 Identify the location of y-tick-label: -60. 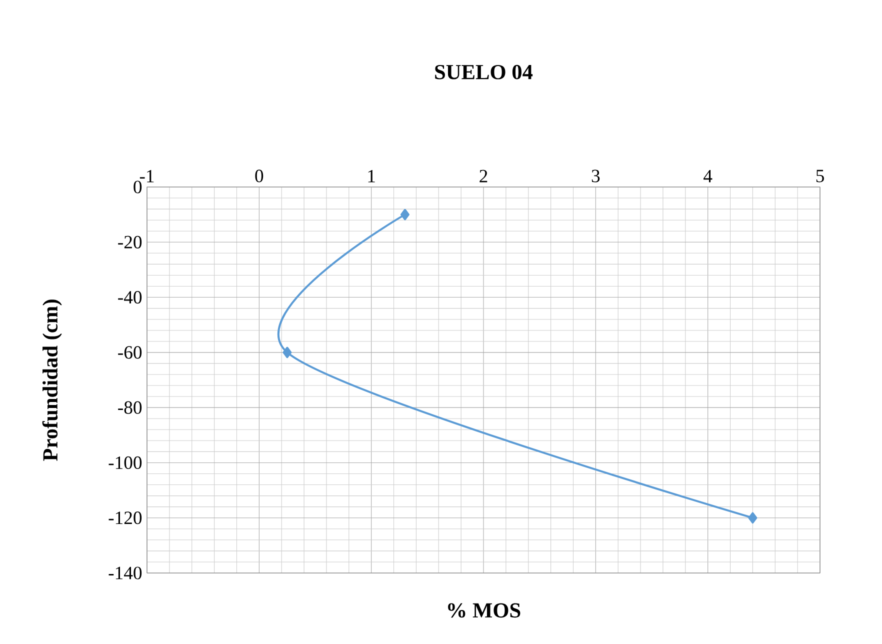
(130, 352).